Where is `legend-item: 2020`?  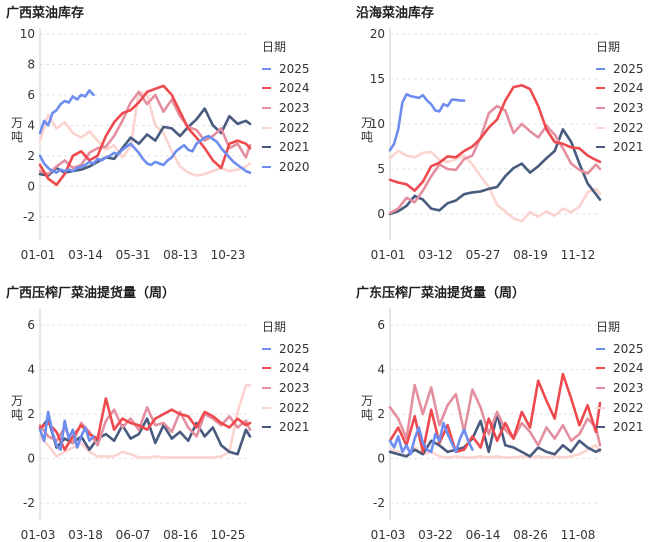 legend-item: 2020 is located at coordinates (286, 167).